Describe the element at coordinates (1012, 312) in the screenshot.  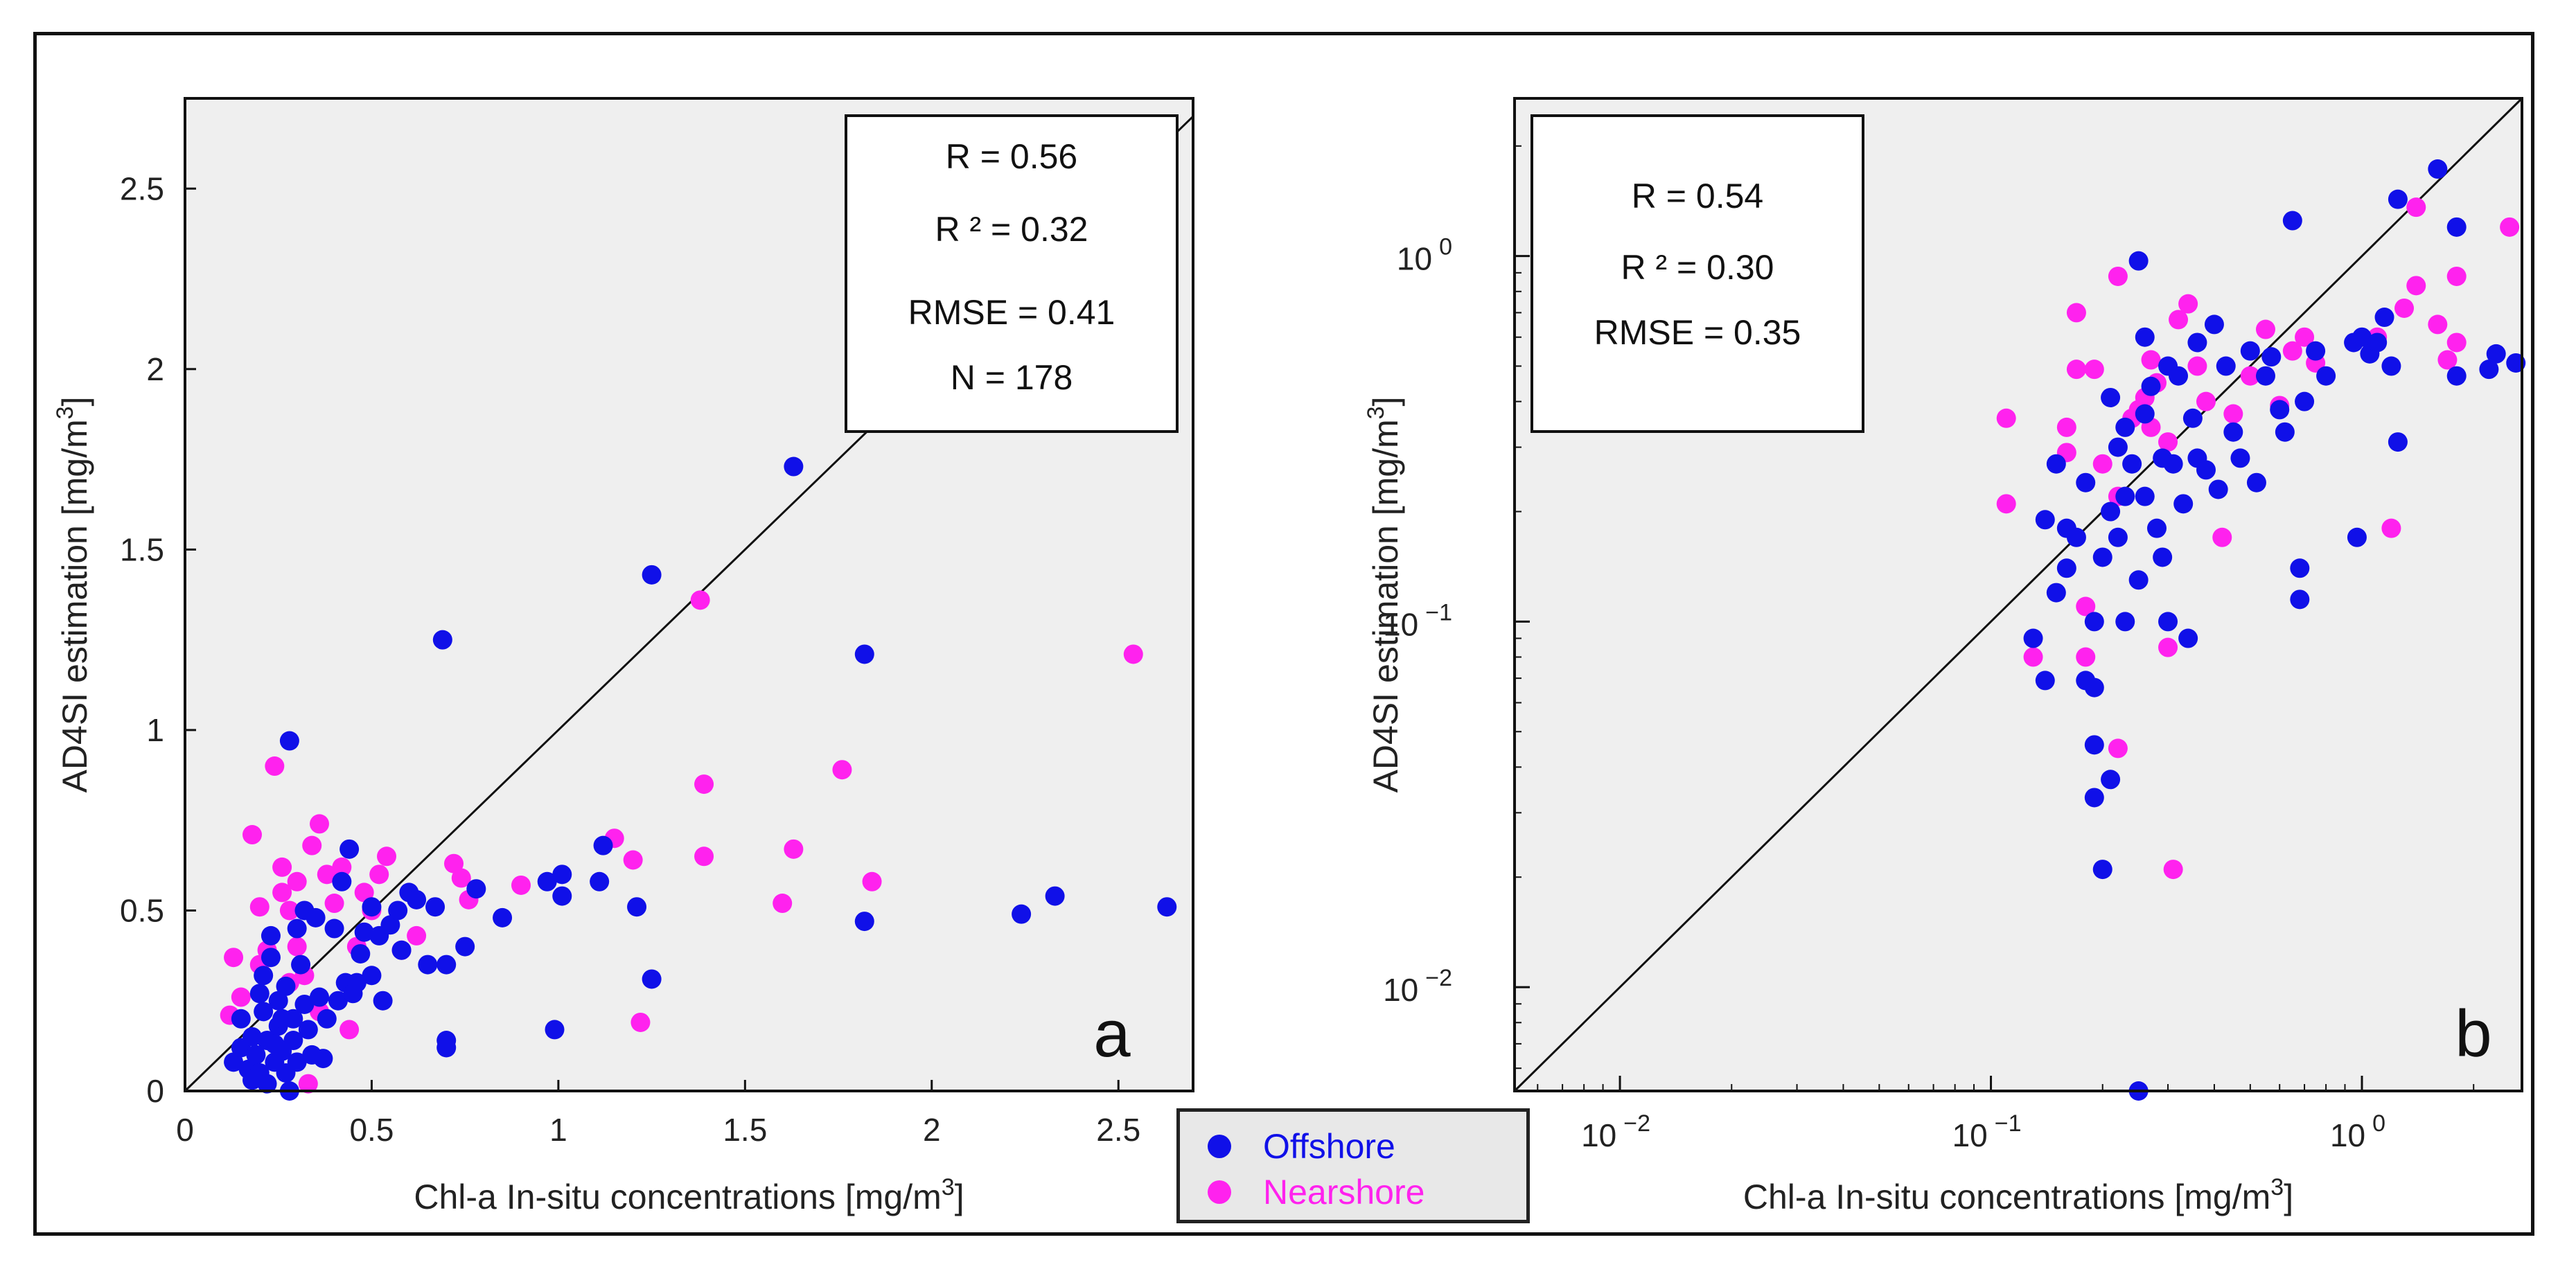
I see `stat-line-a-2: RMSE = 0.41` at that location.